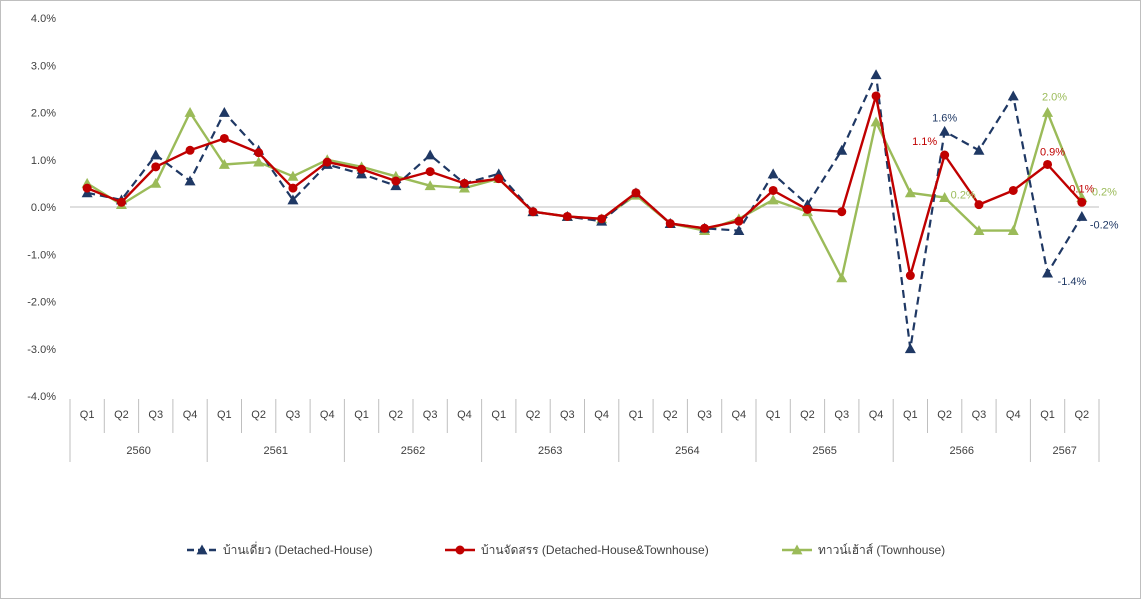 The image size is (1141, 600). I want to click on year-label: 2567, so click(1064, 451).